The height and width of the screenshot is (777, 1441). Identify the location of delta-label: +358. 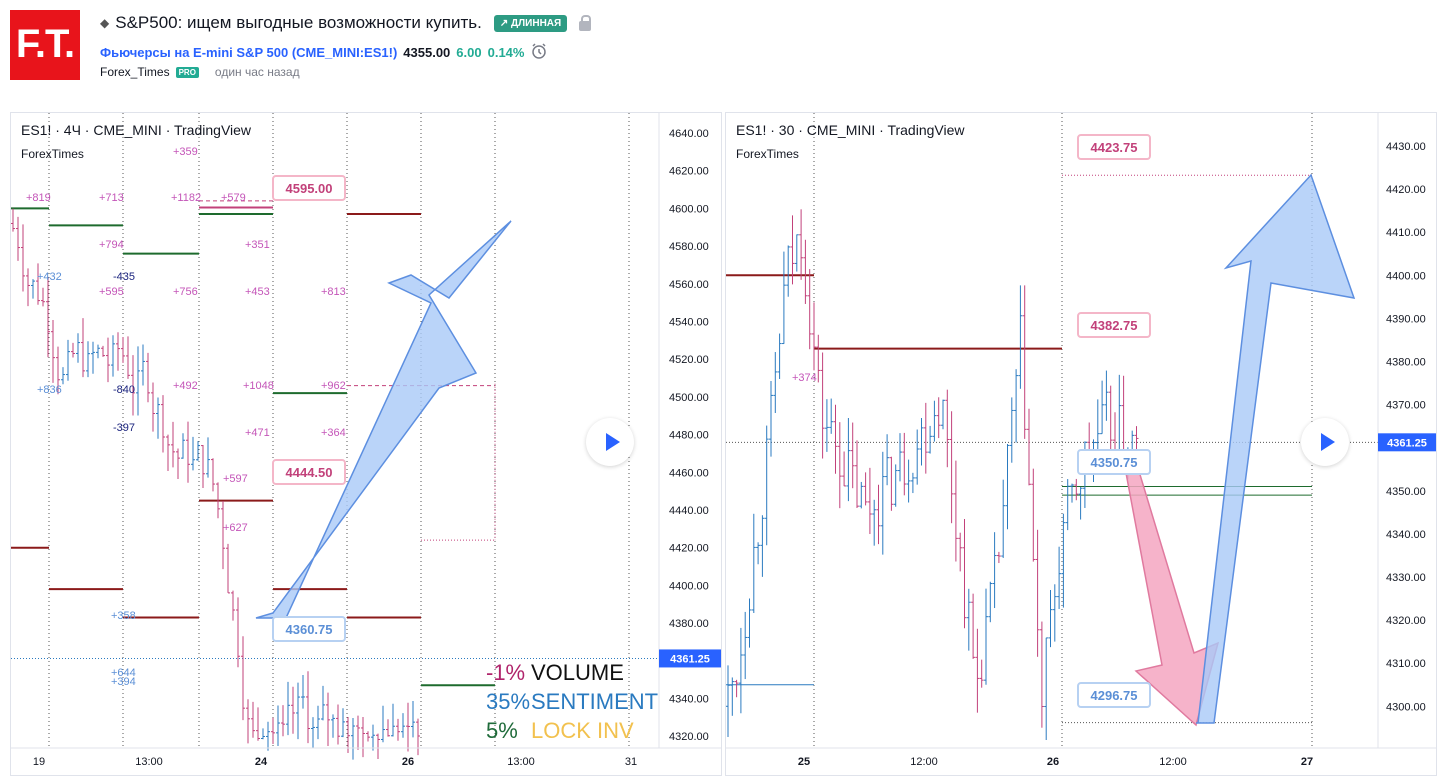
(123, 616).